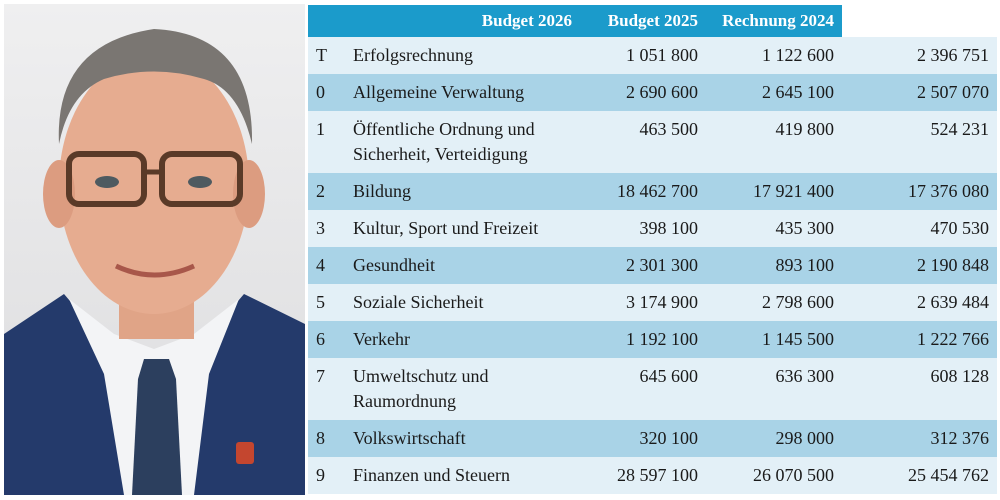 Image resolution: width=1000 pixels, height=500 pixels. What do you see at coordinates (774, 55) in the screenshot?
I see `value-cell: 1 122 600` at bounding box center [774, 55].